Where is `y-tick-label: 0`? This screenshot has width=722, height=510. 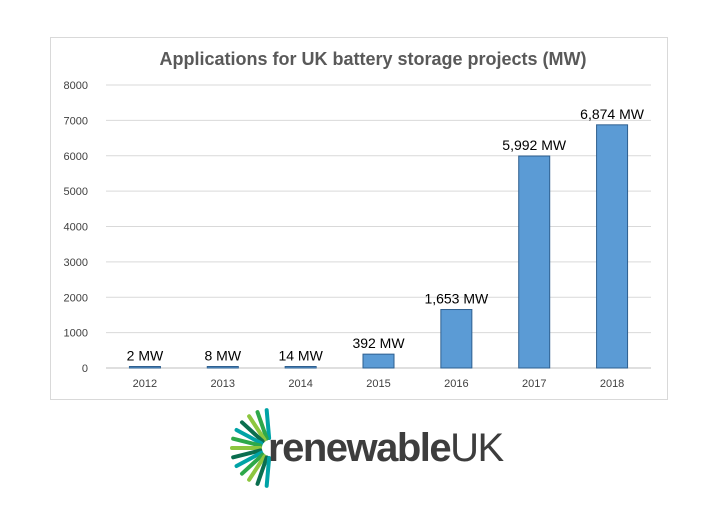 y-tick-label: 0 is located at coordinates (85, 369).